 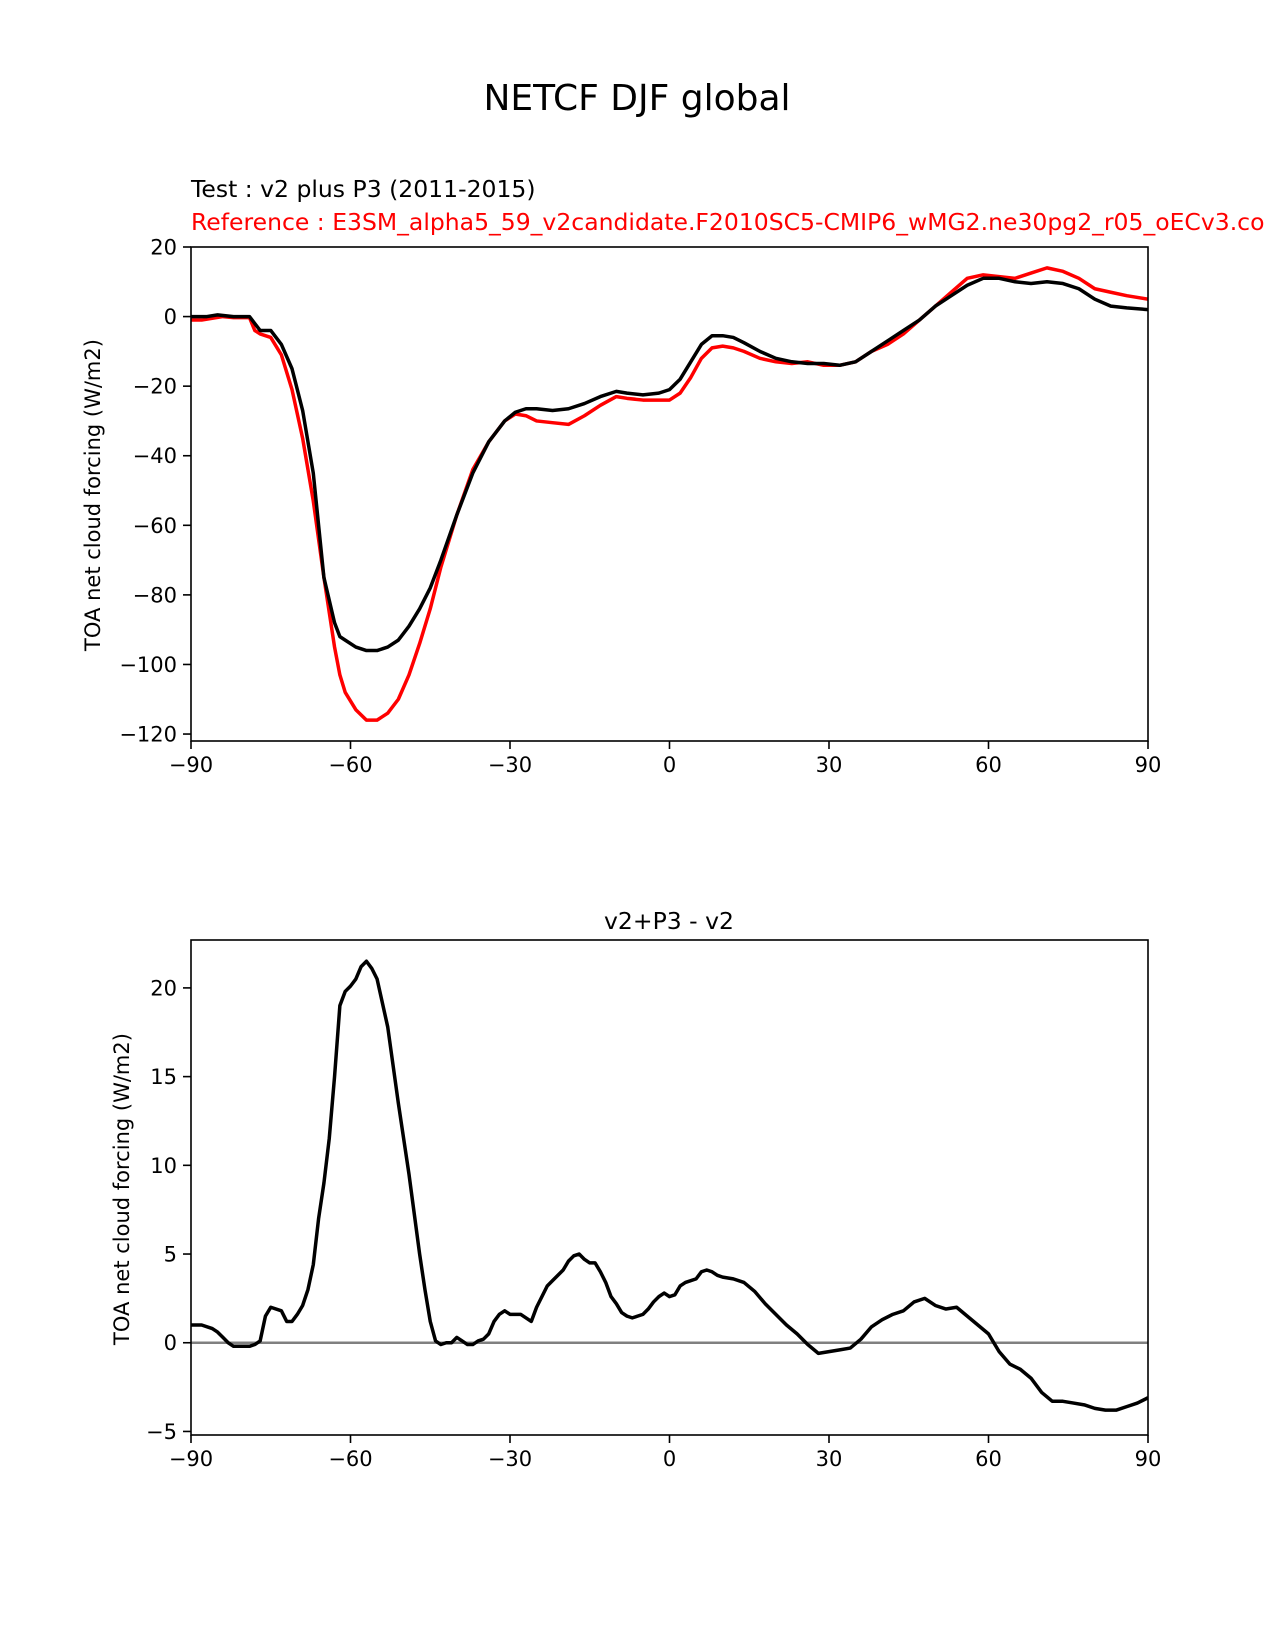 What do you see at coordinates (93, 495) in the screenshot?
I see `top-y-axis-label: TOA net cloud forcing (W/m2)` at bounding box center [93, 495].